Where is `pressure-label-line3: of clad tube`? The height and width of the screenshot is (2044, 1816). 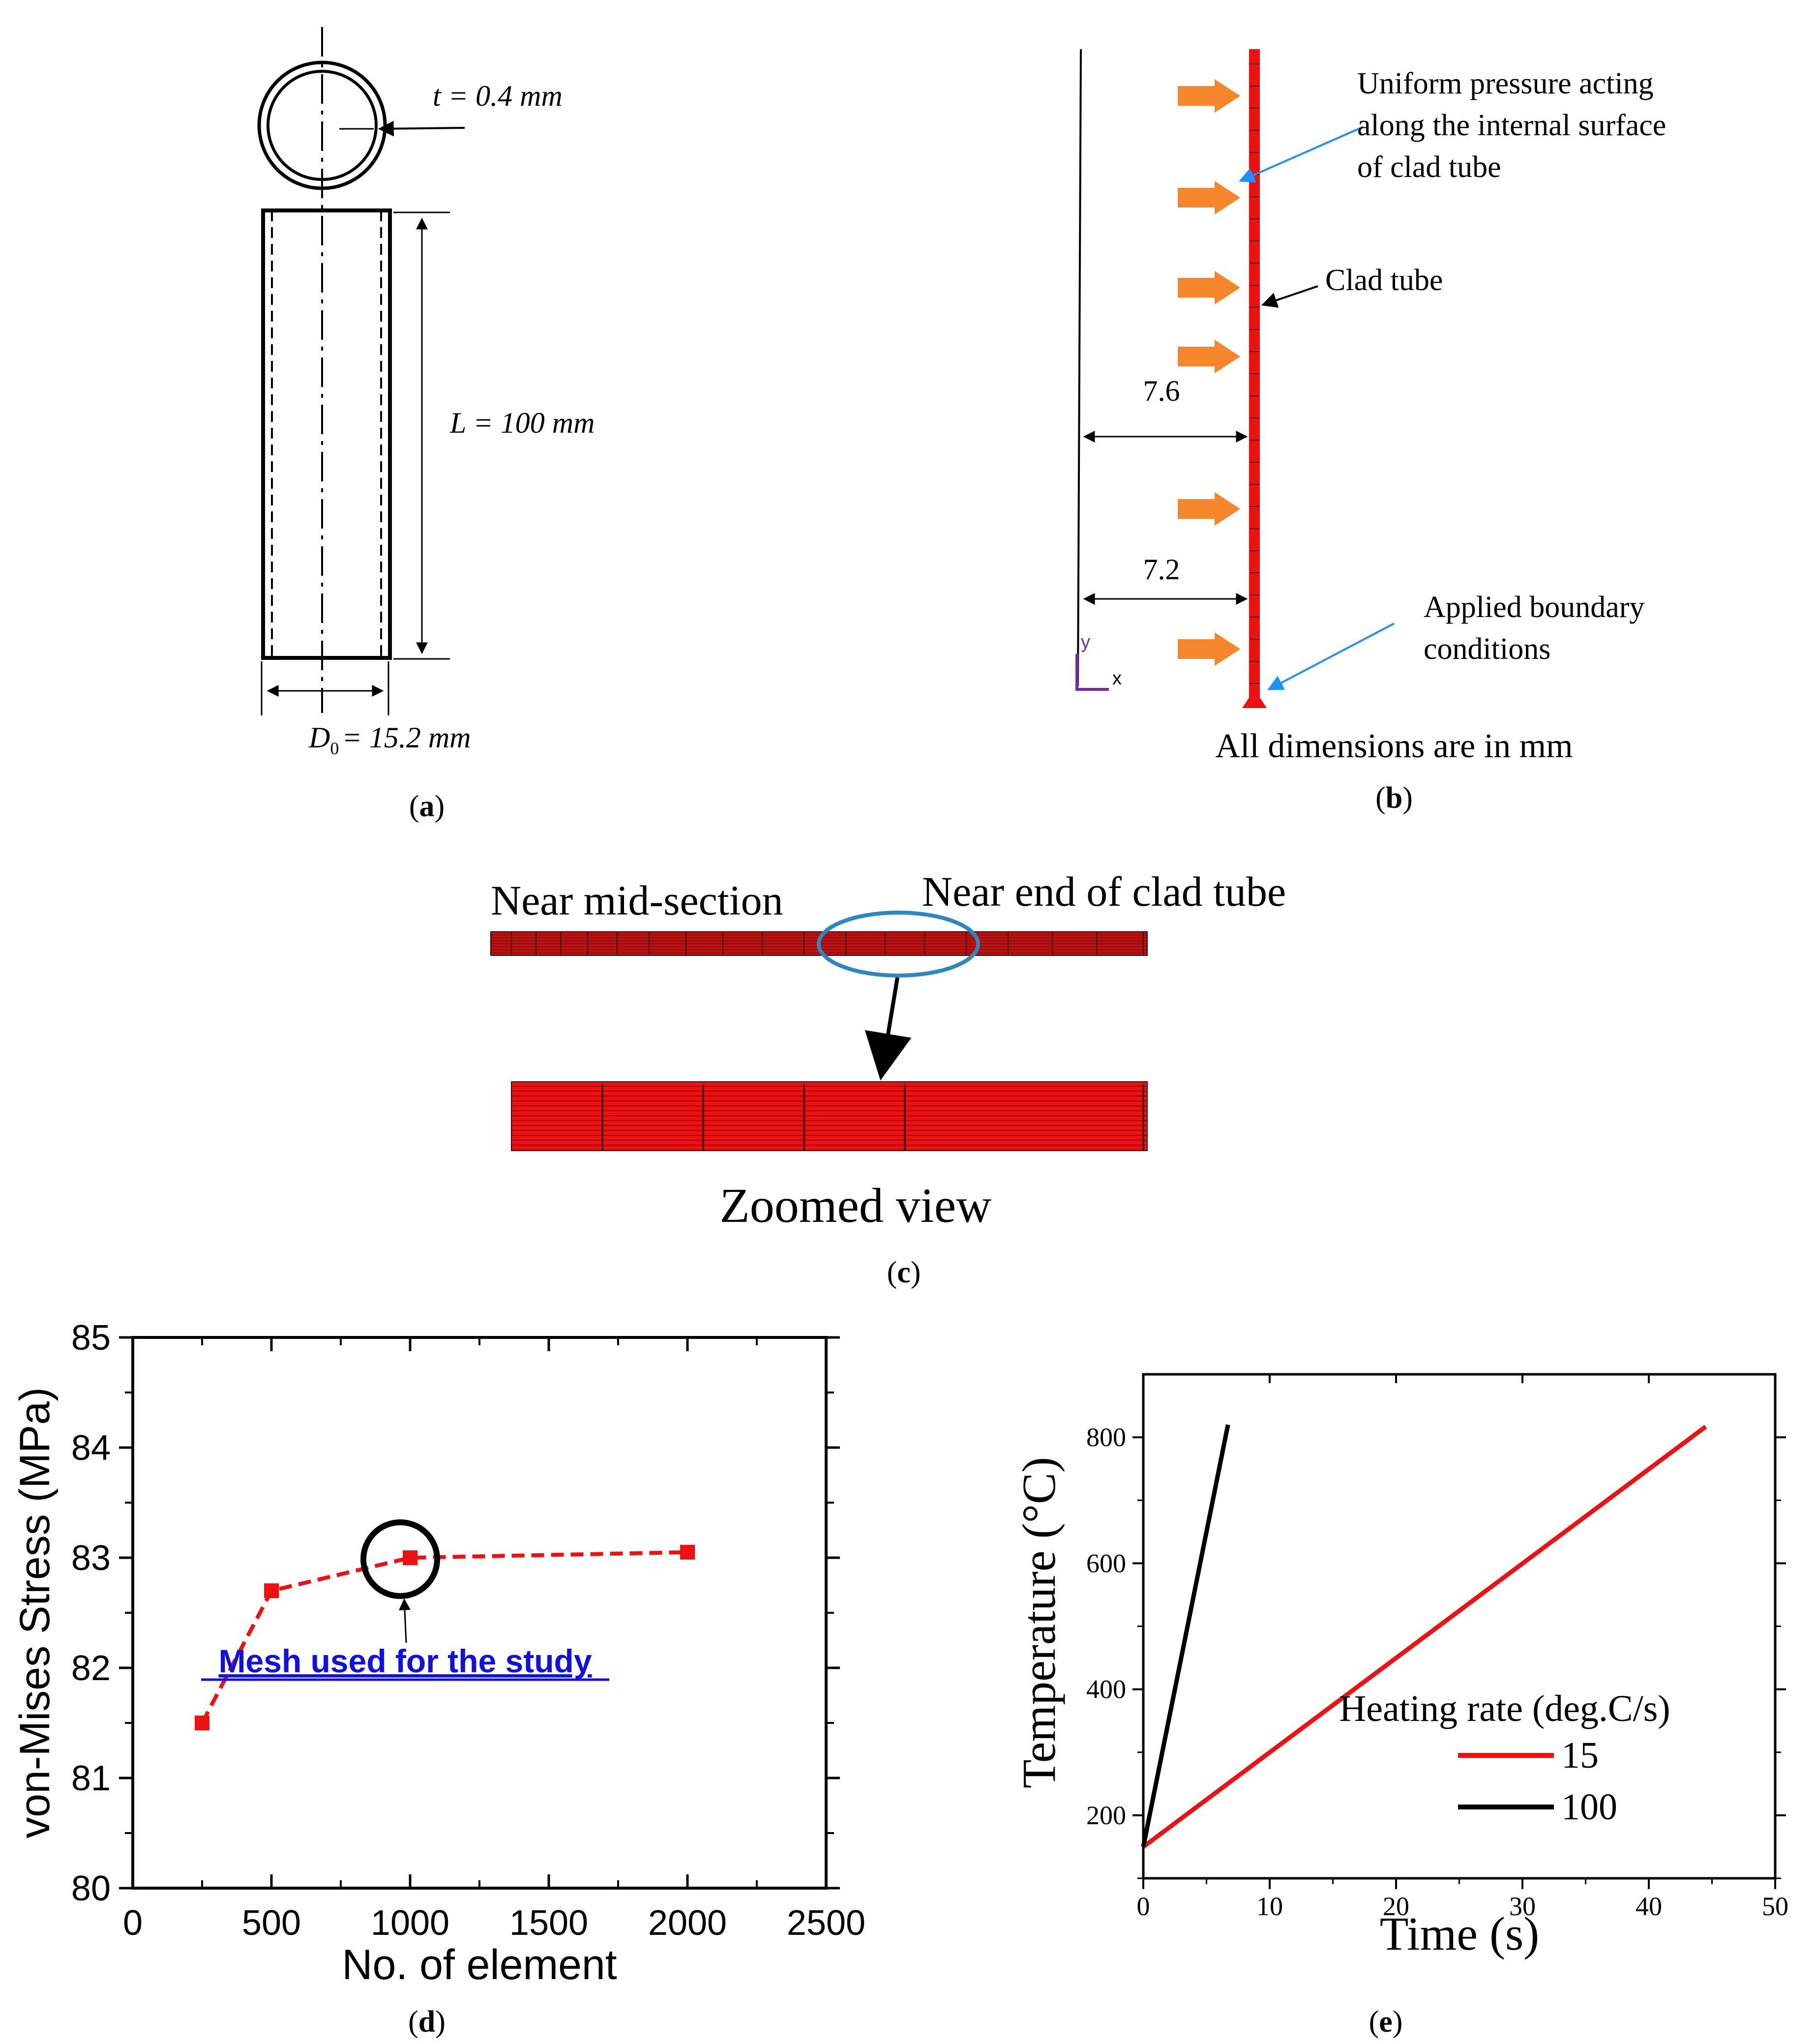
pressure-label-line3: of clad tube is located at coordinates (1429, 167).